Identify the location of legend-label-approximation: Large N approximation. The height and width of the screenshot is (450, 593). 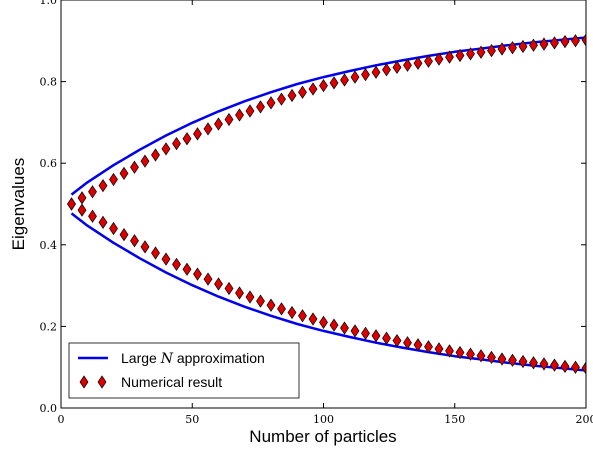
(193, 358).